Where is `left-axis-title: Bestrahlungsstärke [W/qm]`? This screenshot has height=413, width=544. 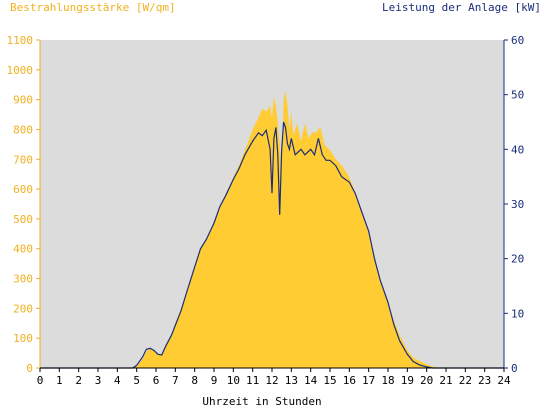
left-axis-title: Bestrahlungsstärke [W/qm] is located at coordinates (93, 7).